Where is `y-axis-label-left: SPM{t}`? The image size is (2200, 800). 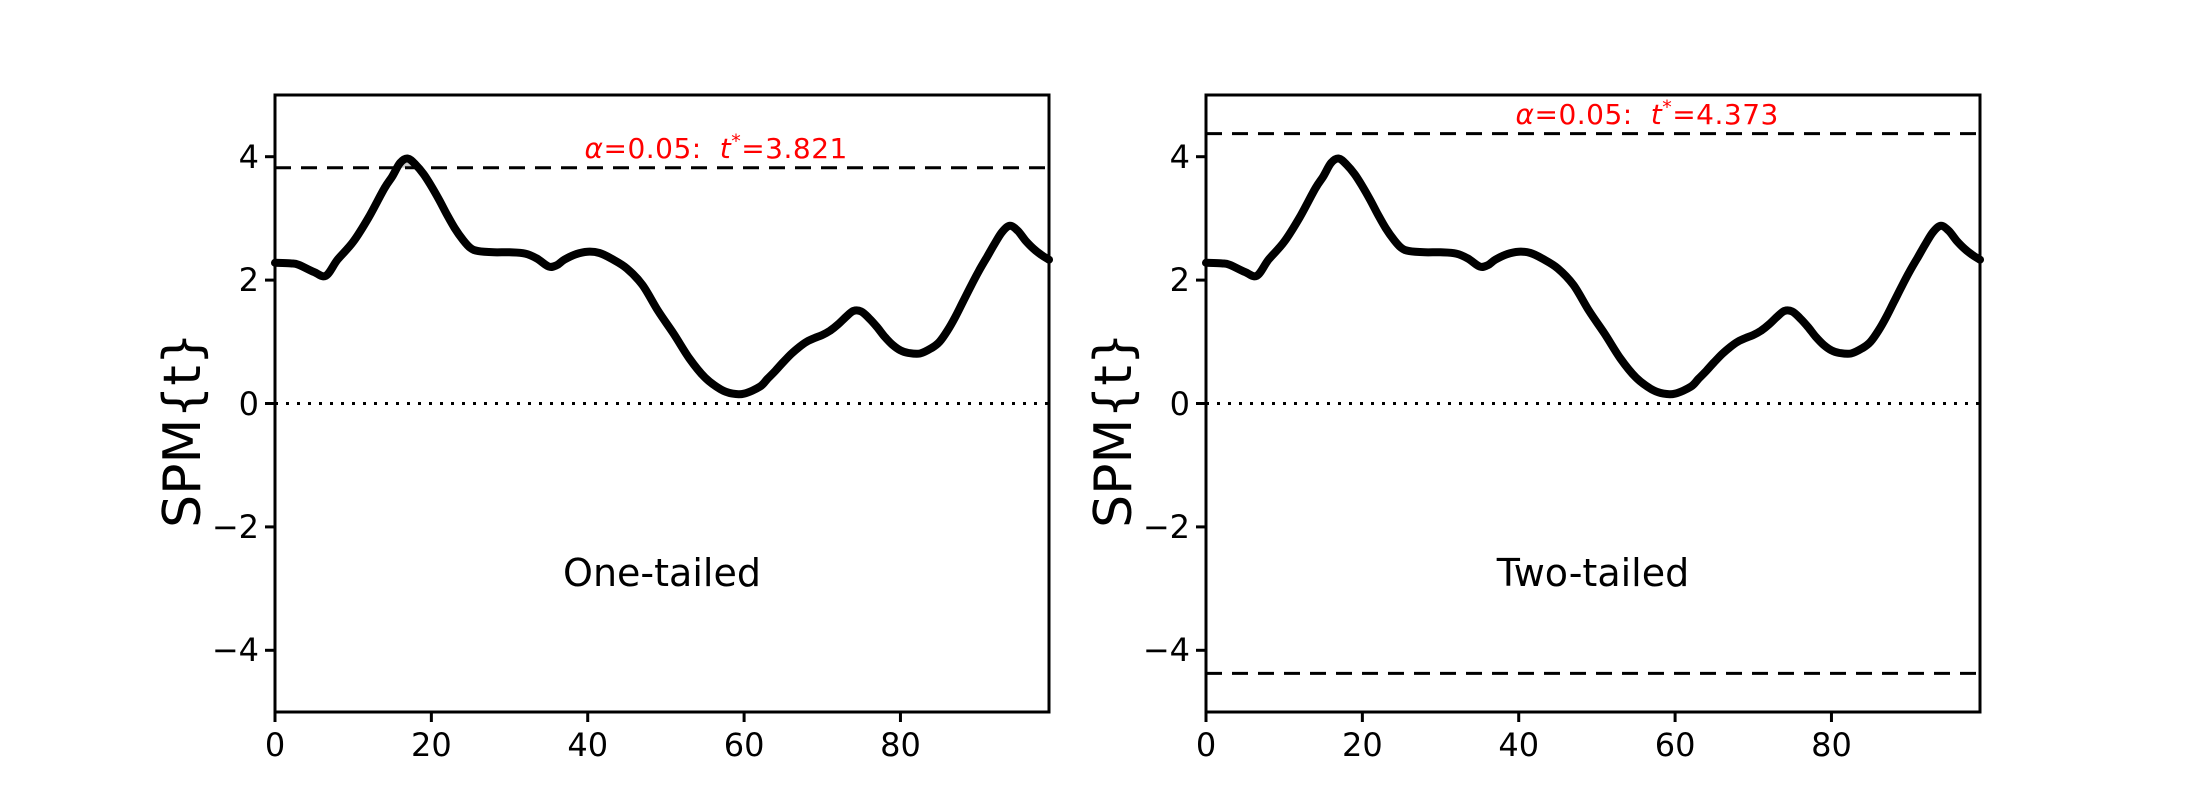 y-axis-label-left: SPM{t} is located at coordinates (183, 430).